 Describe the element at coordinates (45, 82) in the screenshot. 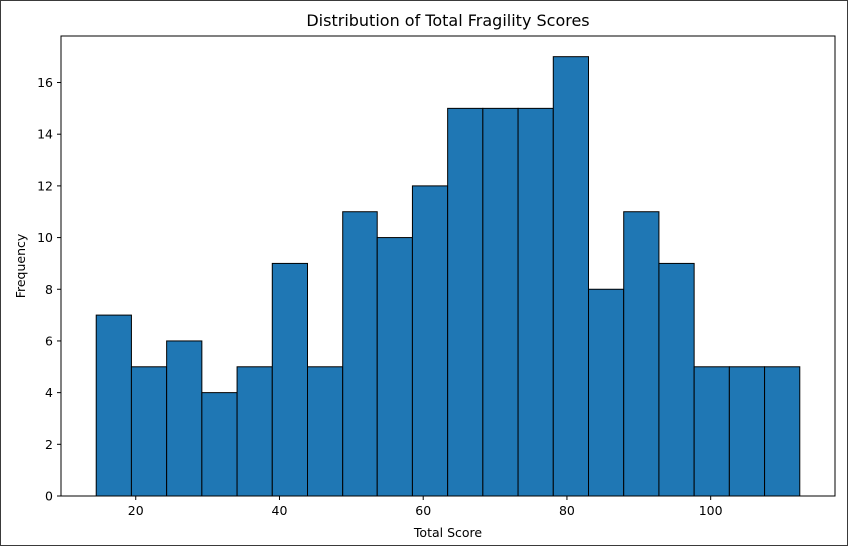

I see `y-tick-label: 16` at that location.